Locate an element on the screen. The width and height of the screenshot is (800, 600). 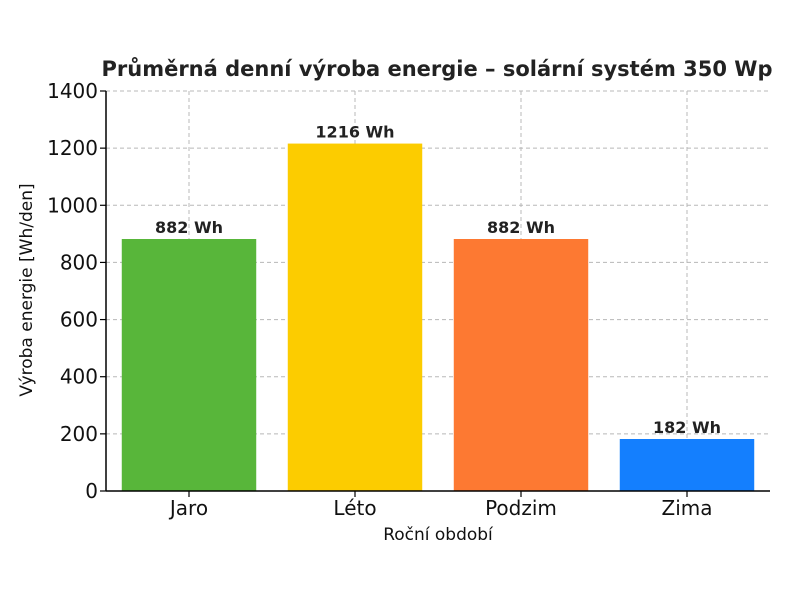
x-axis-label: Roční období is located at coordinates (438, 535).